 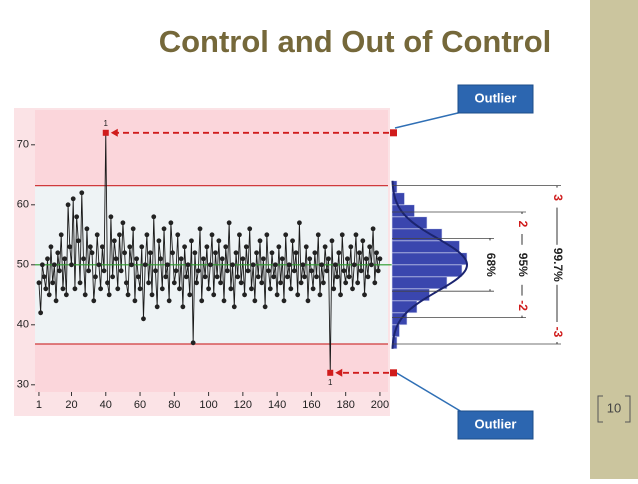 I want to click on sigma-label: 3, so click(x=558, y=197).